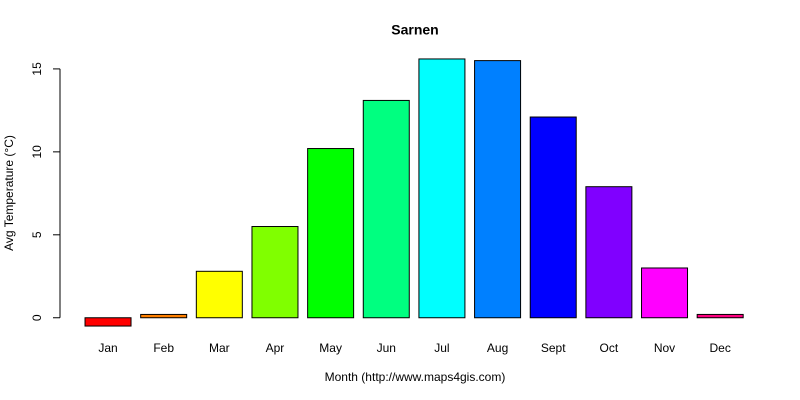 Image resolution: width=800 pixels, height=400 pixels. I want to click on x-tick-label: Jan, so click(107, 348).